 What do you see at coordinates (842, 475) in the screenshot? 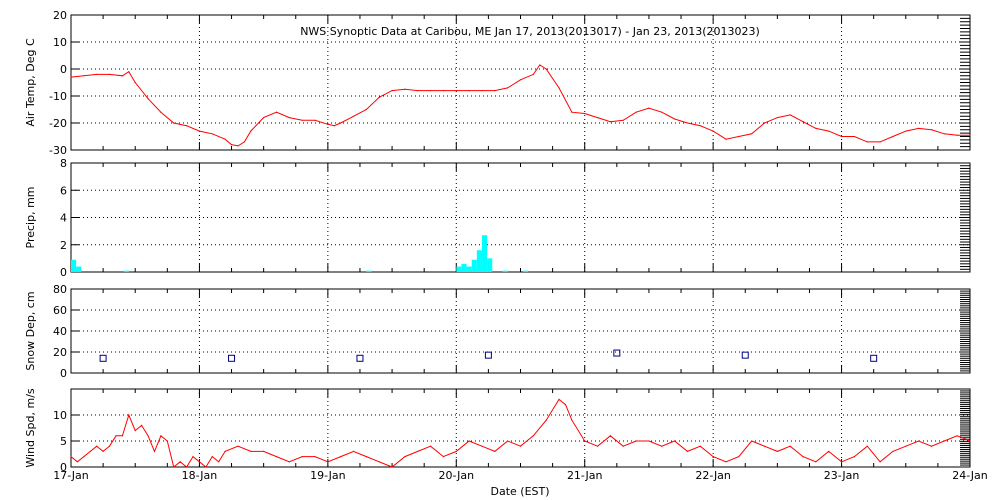
I see `x-tick-label: 23-Jan` at bounding box center [842, 475].